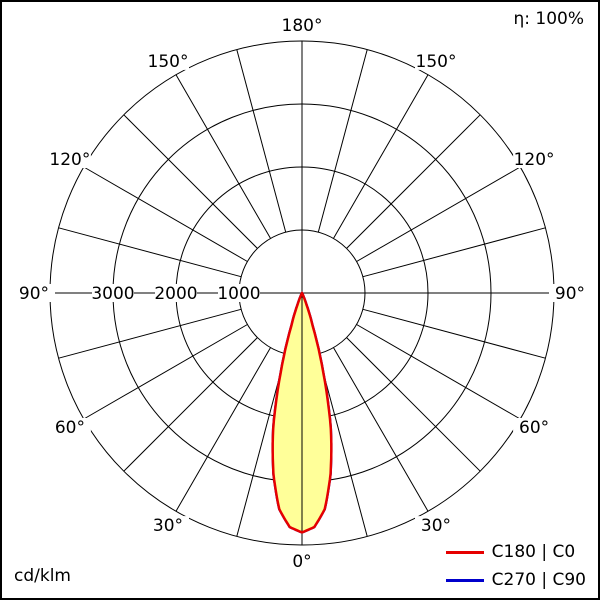  I want to click on ring-value-label: 1000, so click(238, 294).